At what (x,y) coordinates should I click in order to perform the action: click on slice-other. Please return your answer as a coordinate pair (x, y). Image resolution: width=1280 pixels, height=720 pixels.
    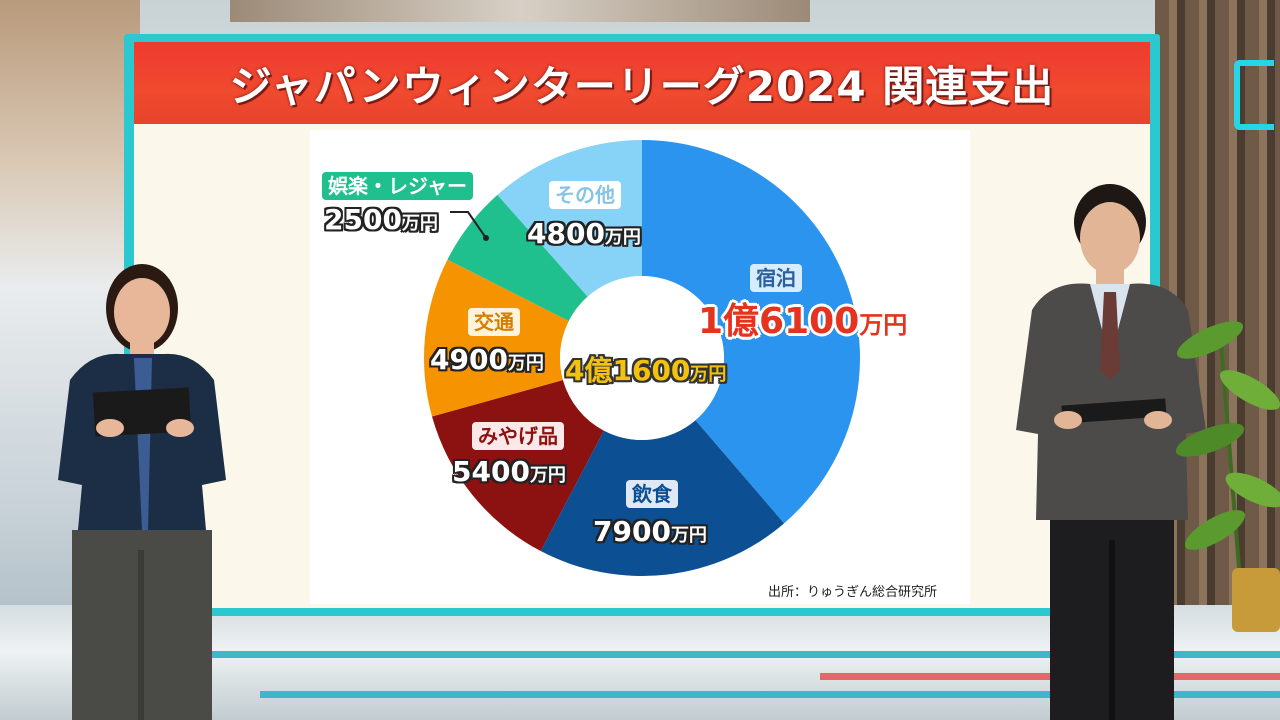
    Looking at the image, I should click on (569, 218).